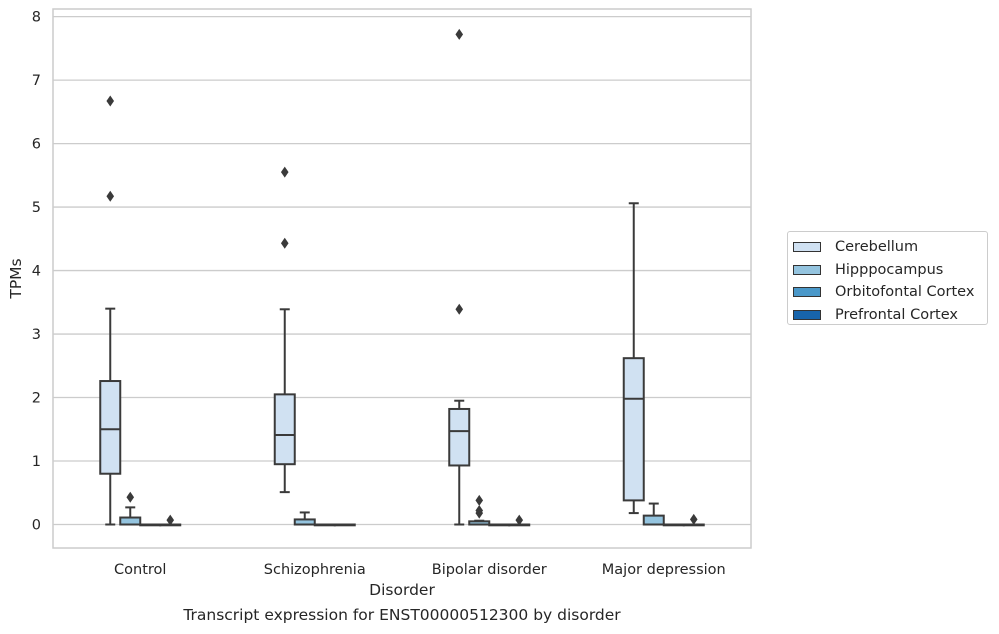  I want to click on legend-label: Hipppocampus, so click(889, 269).